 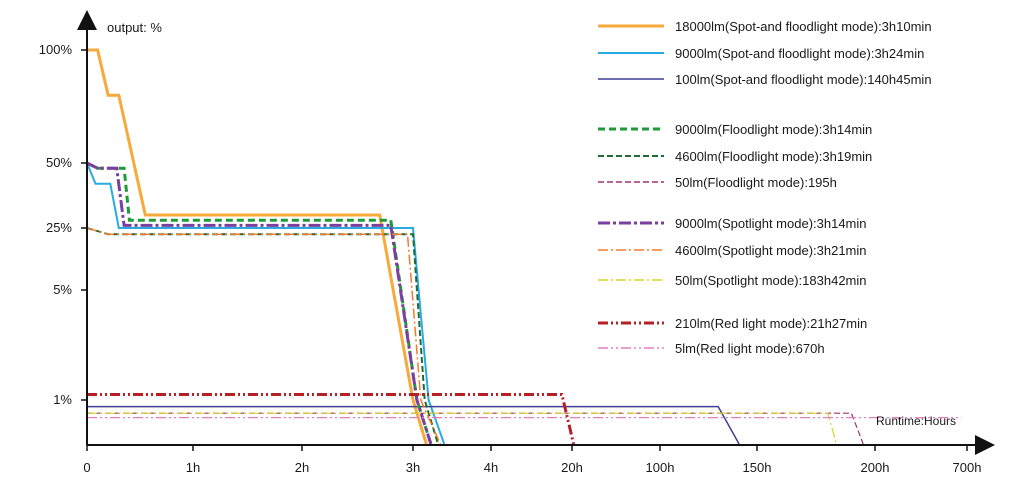 I want to click on y-tick-label: 50%, so click(x=59, y=162).